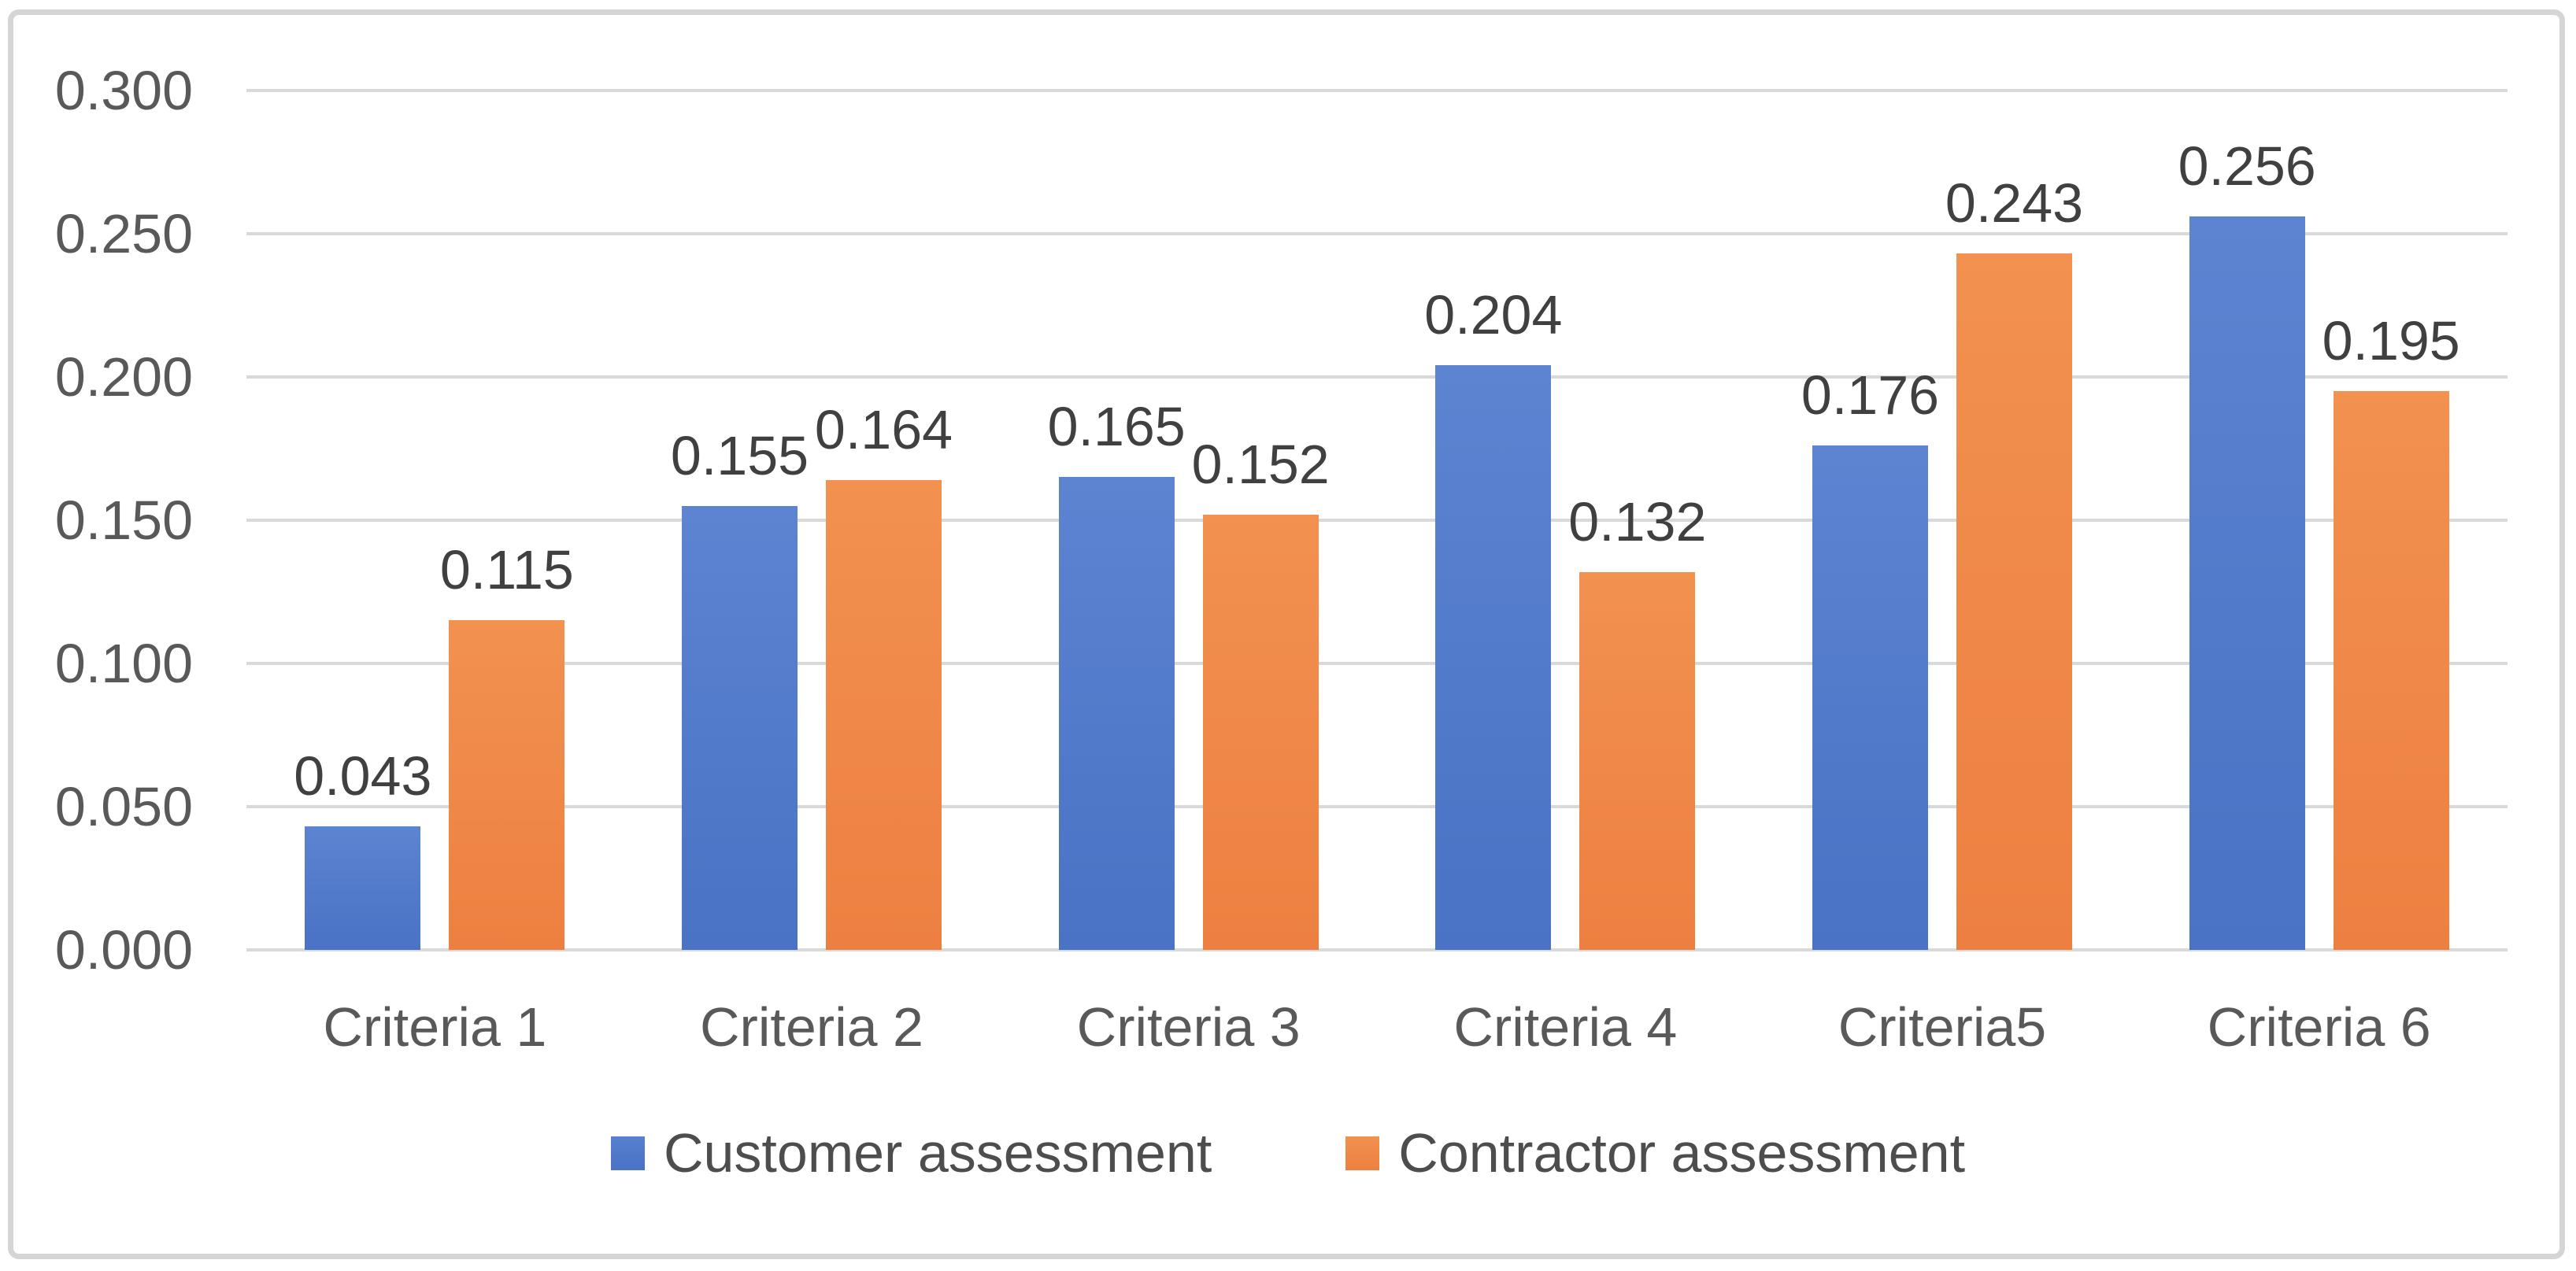 Image resolution: width=2576 pixels, height=1271 pixels. What do you see at coordinates (123, 91) in the screenshot?
I see `y-axis-tick-label: 0.300` at bounding box center [123, 91].